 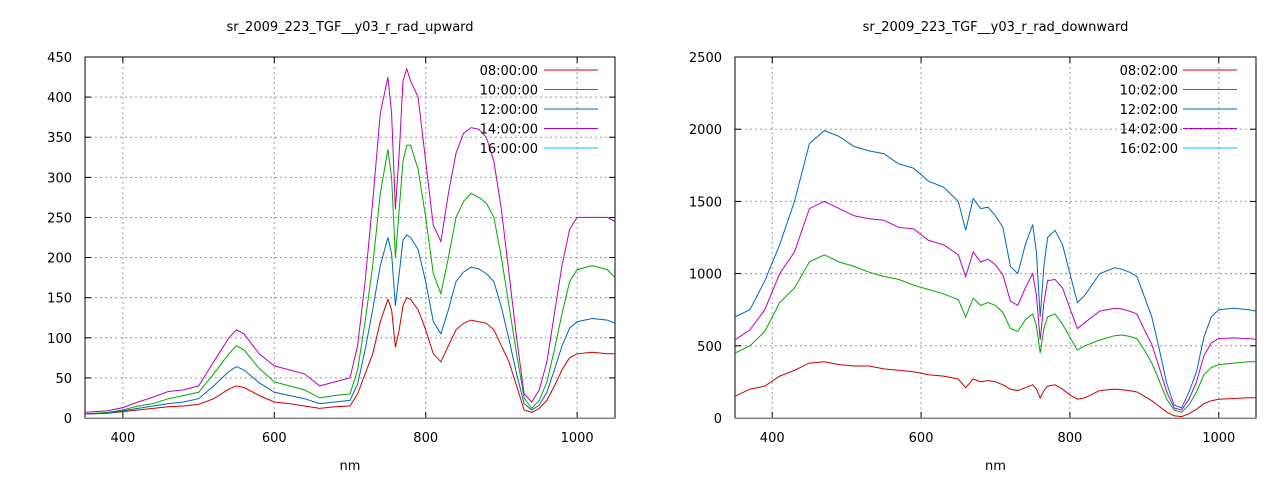 What do you see at coordinates (59, 138) in the screenshot?
I see `y-tick-label: 350` at bounding box center [59, 138].